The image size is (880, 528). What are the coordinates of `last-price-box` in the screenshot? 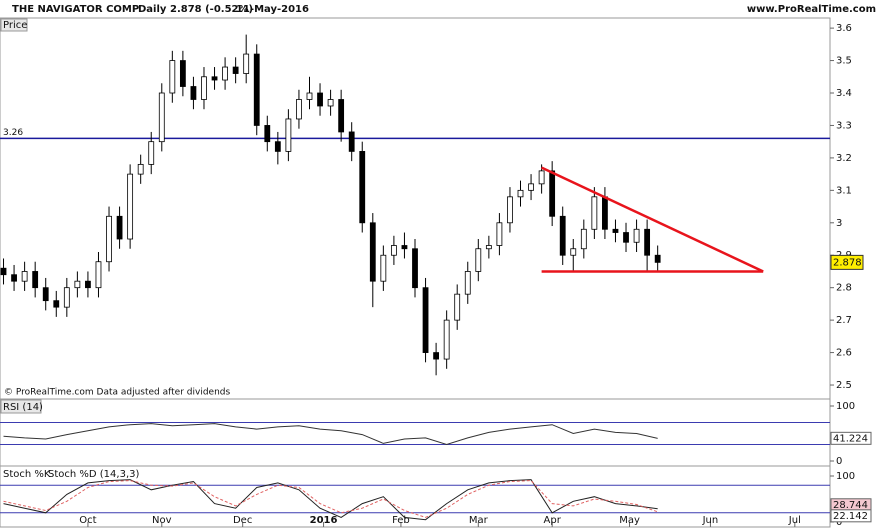 It's located at (847, 262).